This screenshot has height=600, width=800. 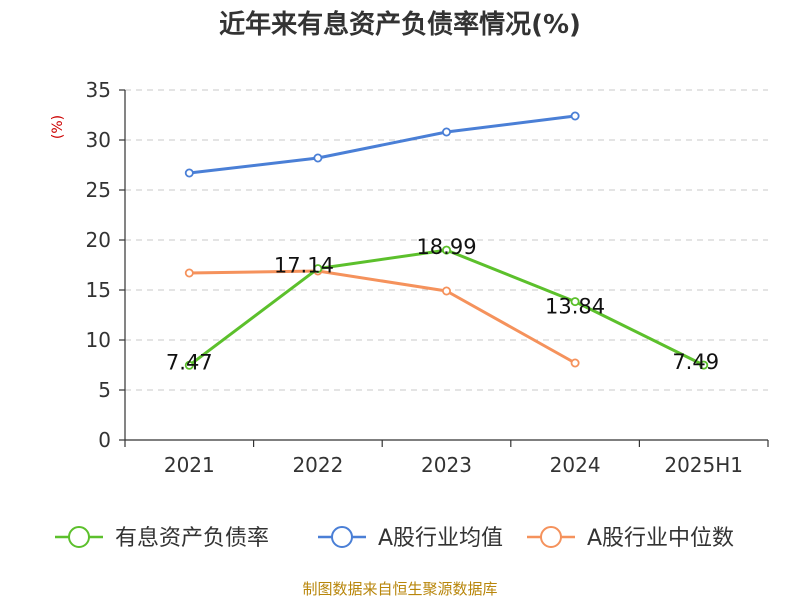 What do you see at coordinates (575, 465) in the screenshot?
I see `x-tick-label: 2024` at bounding box center [575, 465].